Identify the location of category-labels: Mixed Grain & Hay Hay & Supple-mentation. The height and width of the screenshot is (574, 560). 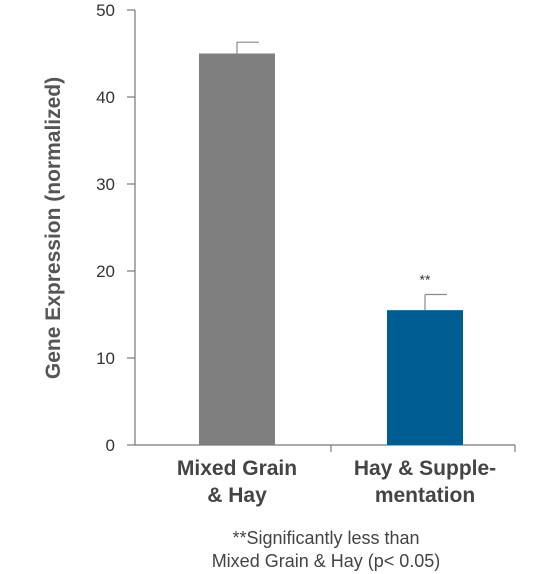
(336, 482).